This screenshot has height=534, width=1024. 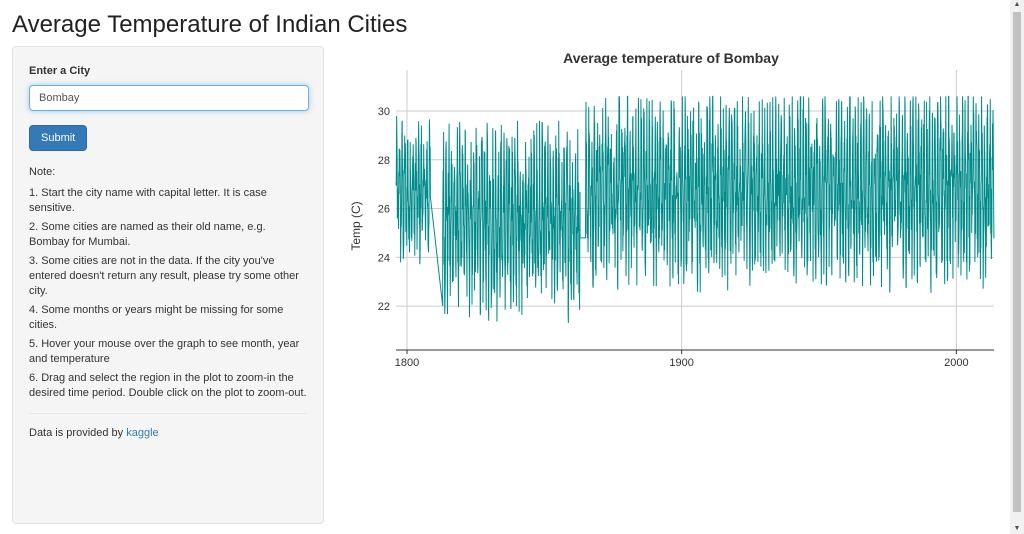 What do you see at coordinates (60, 71) in the screenshot?
I see `city-input-label: Enter a City` at bounding box center [60, 71].